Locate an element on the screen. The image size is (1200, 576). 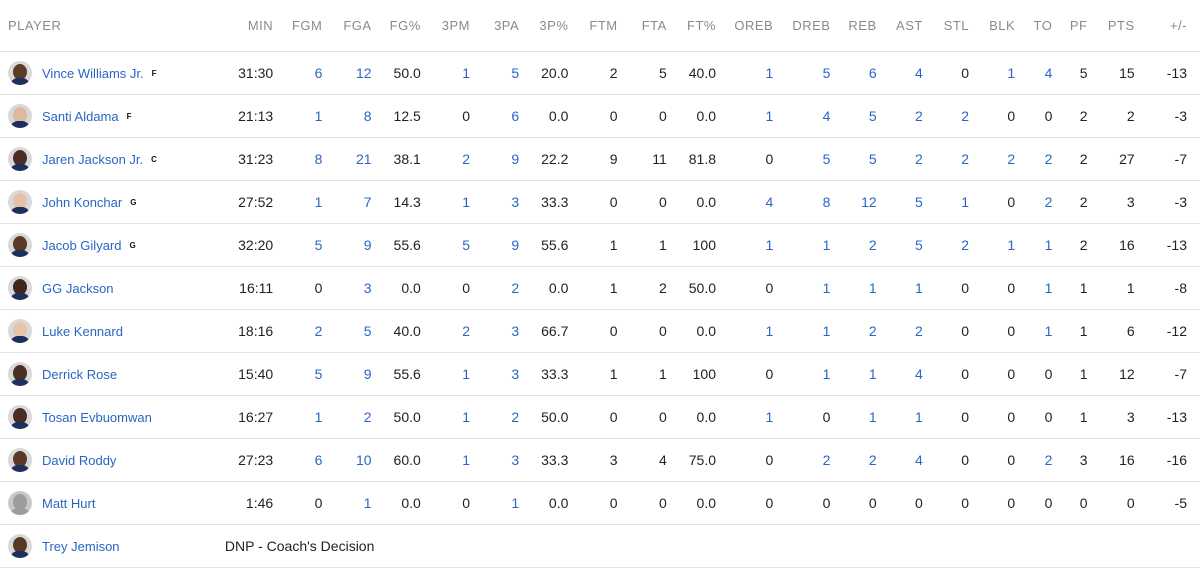
stat-link-fga: 9 is located at coordinates (360, 245).